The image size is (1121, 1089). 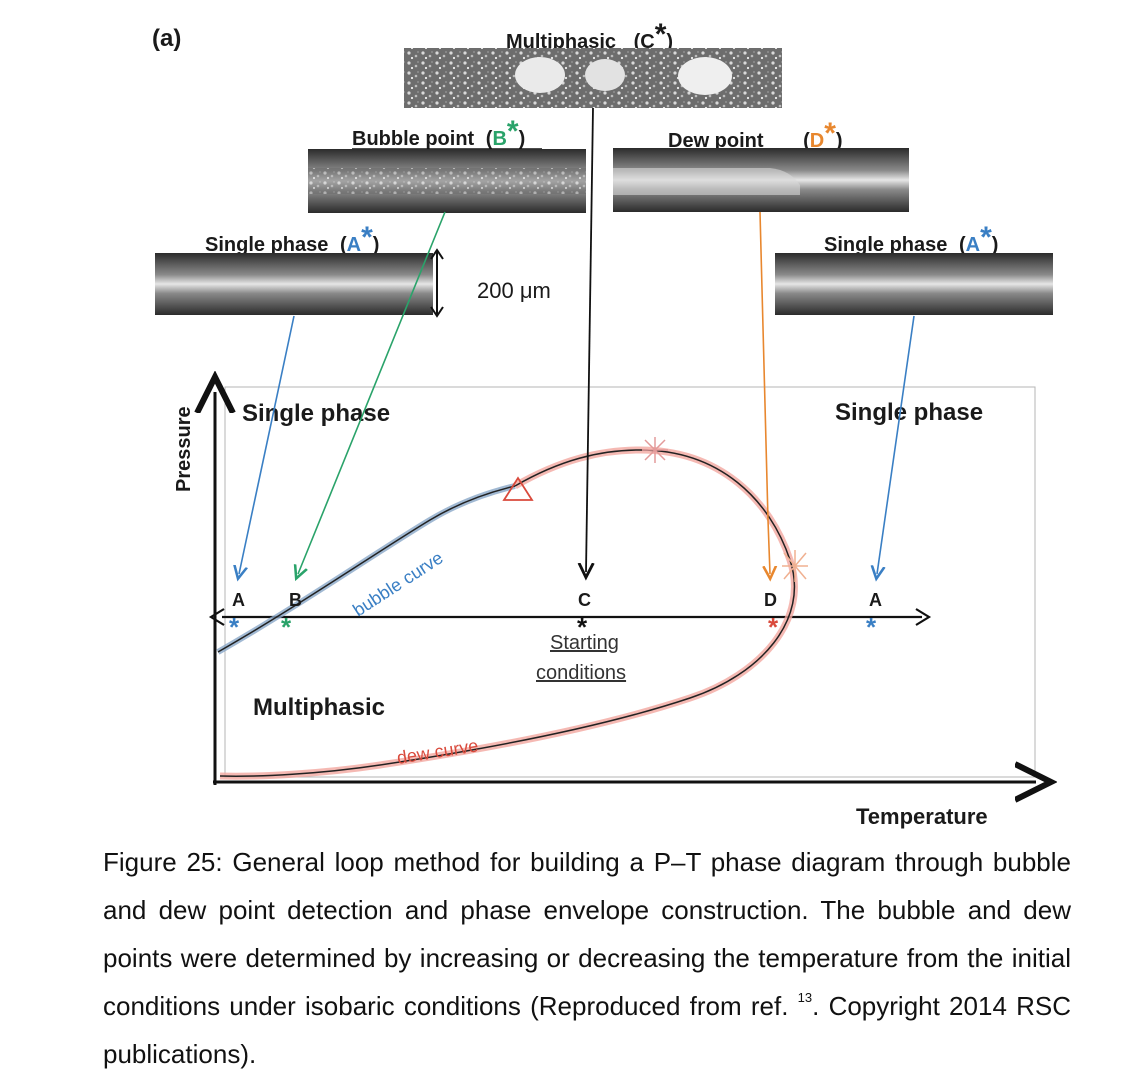 I want to click on isobar-right-arrow, so click(x=923, y=617).